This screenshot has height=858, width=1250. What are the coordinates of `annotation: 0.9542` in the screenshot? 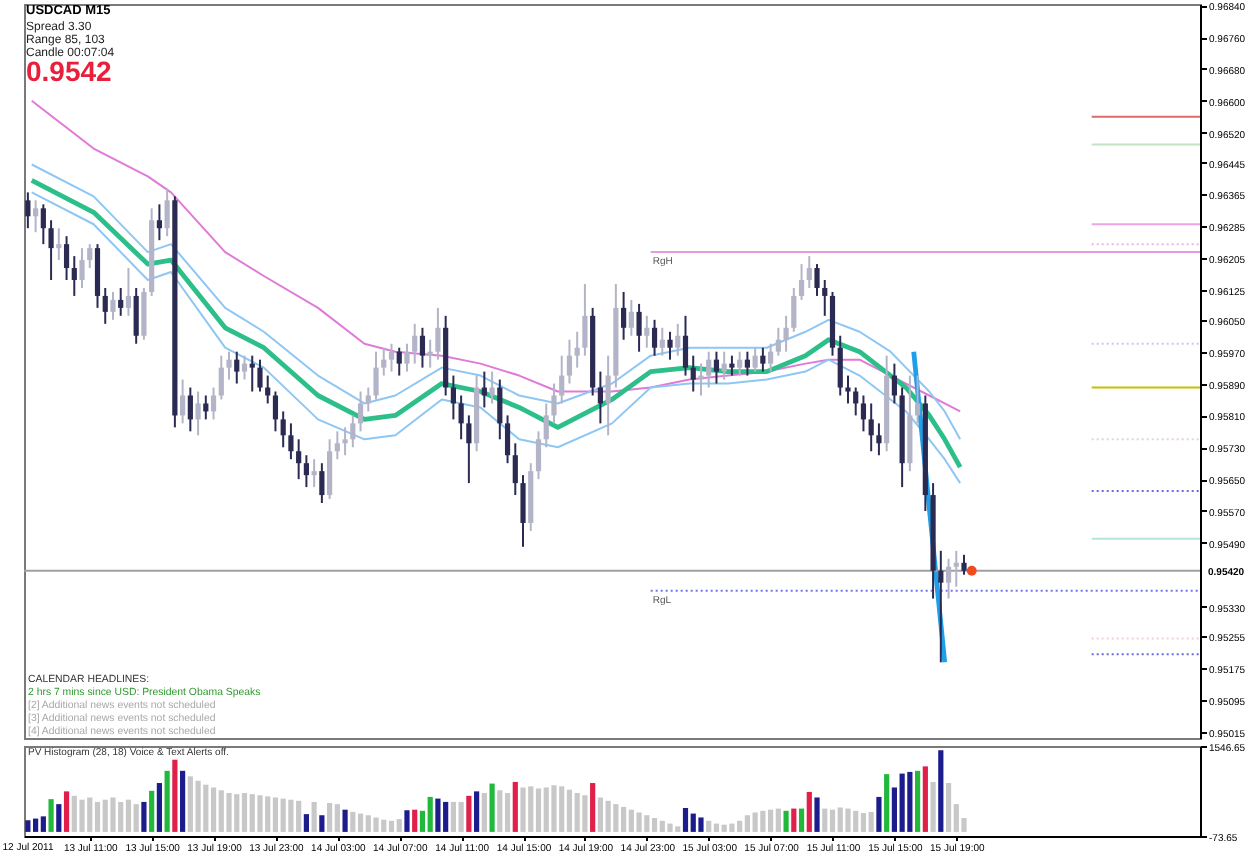 It's located at (69, 71).